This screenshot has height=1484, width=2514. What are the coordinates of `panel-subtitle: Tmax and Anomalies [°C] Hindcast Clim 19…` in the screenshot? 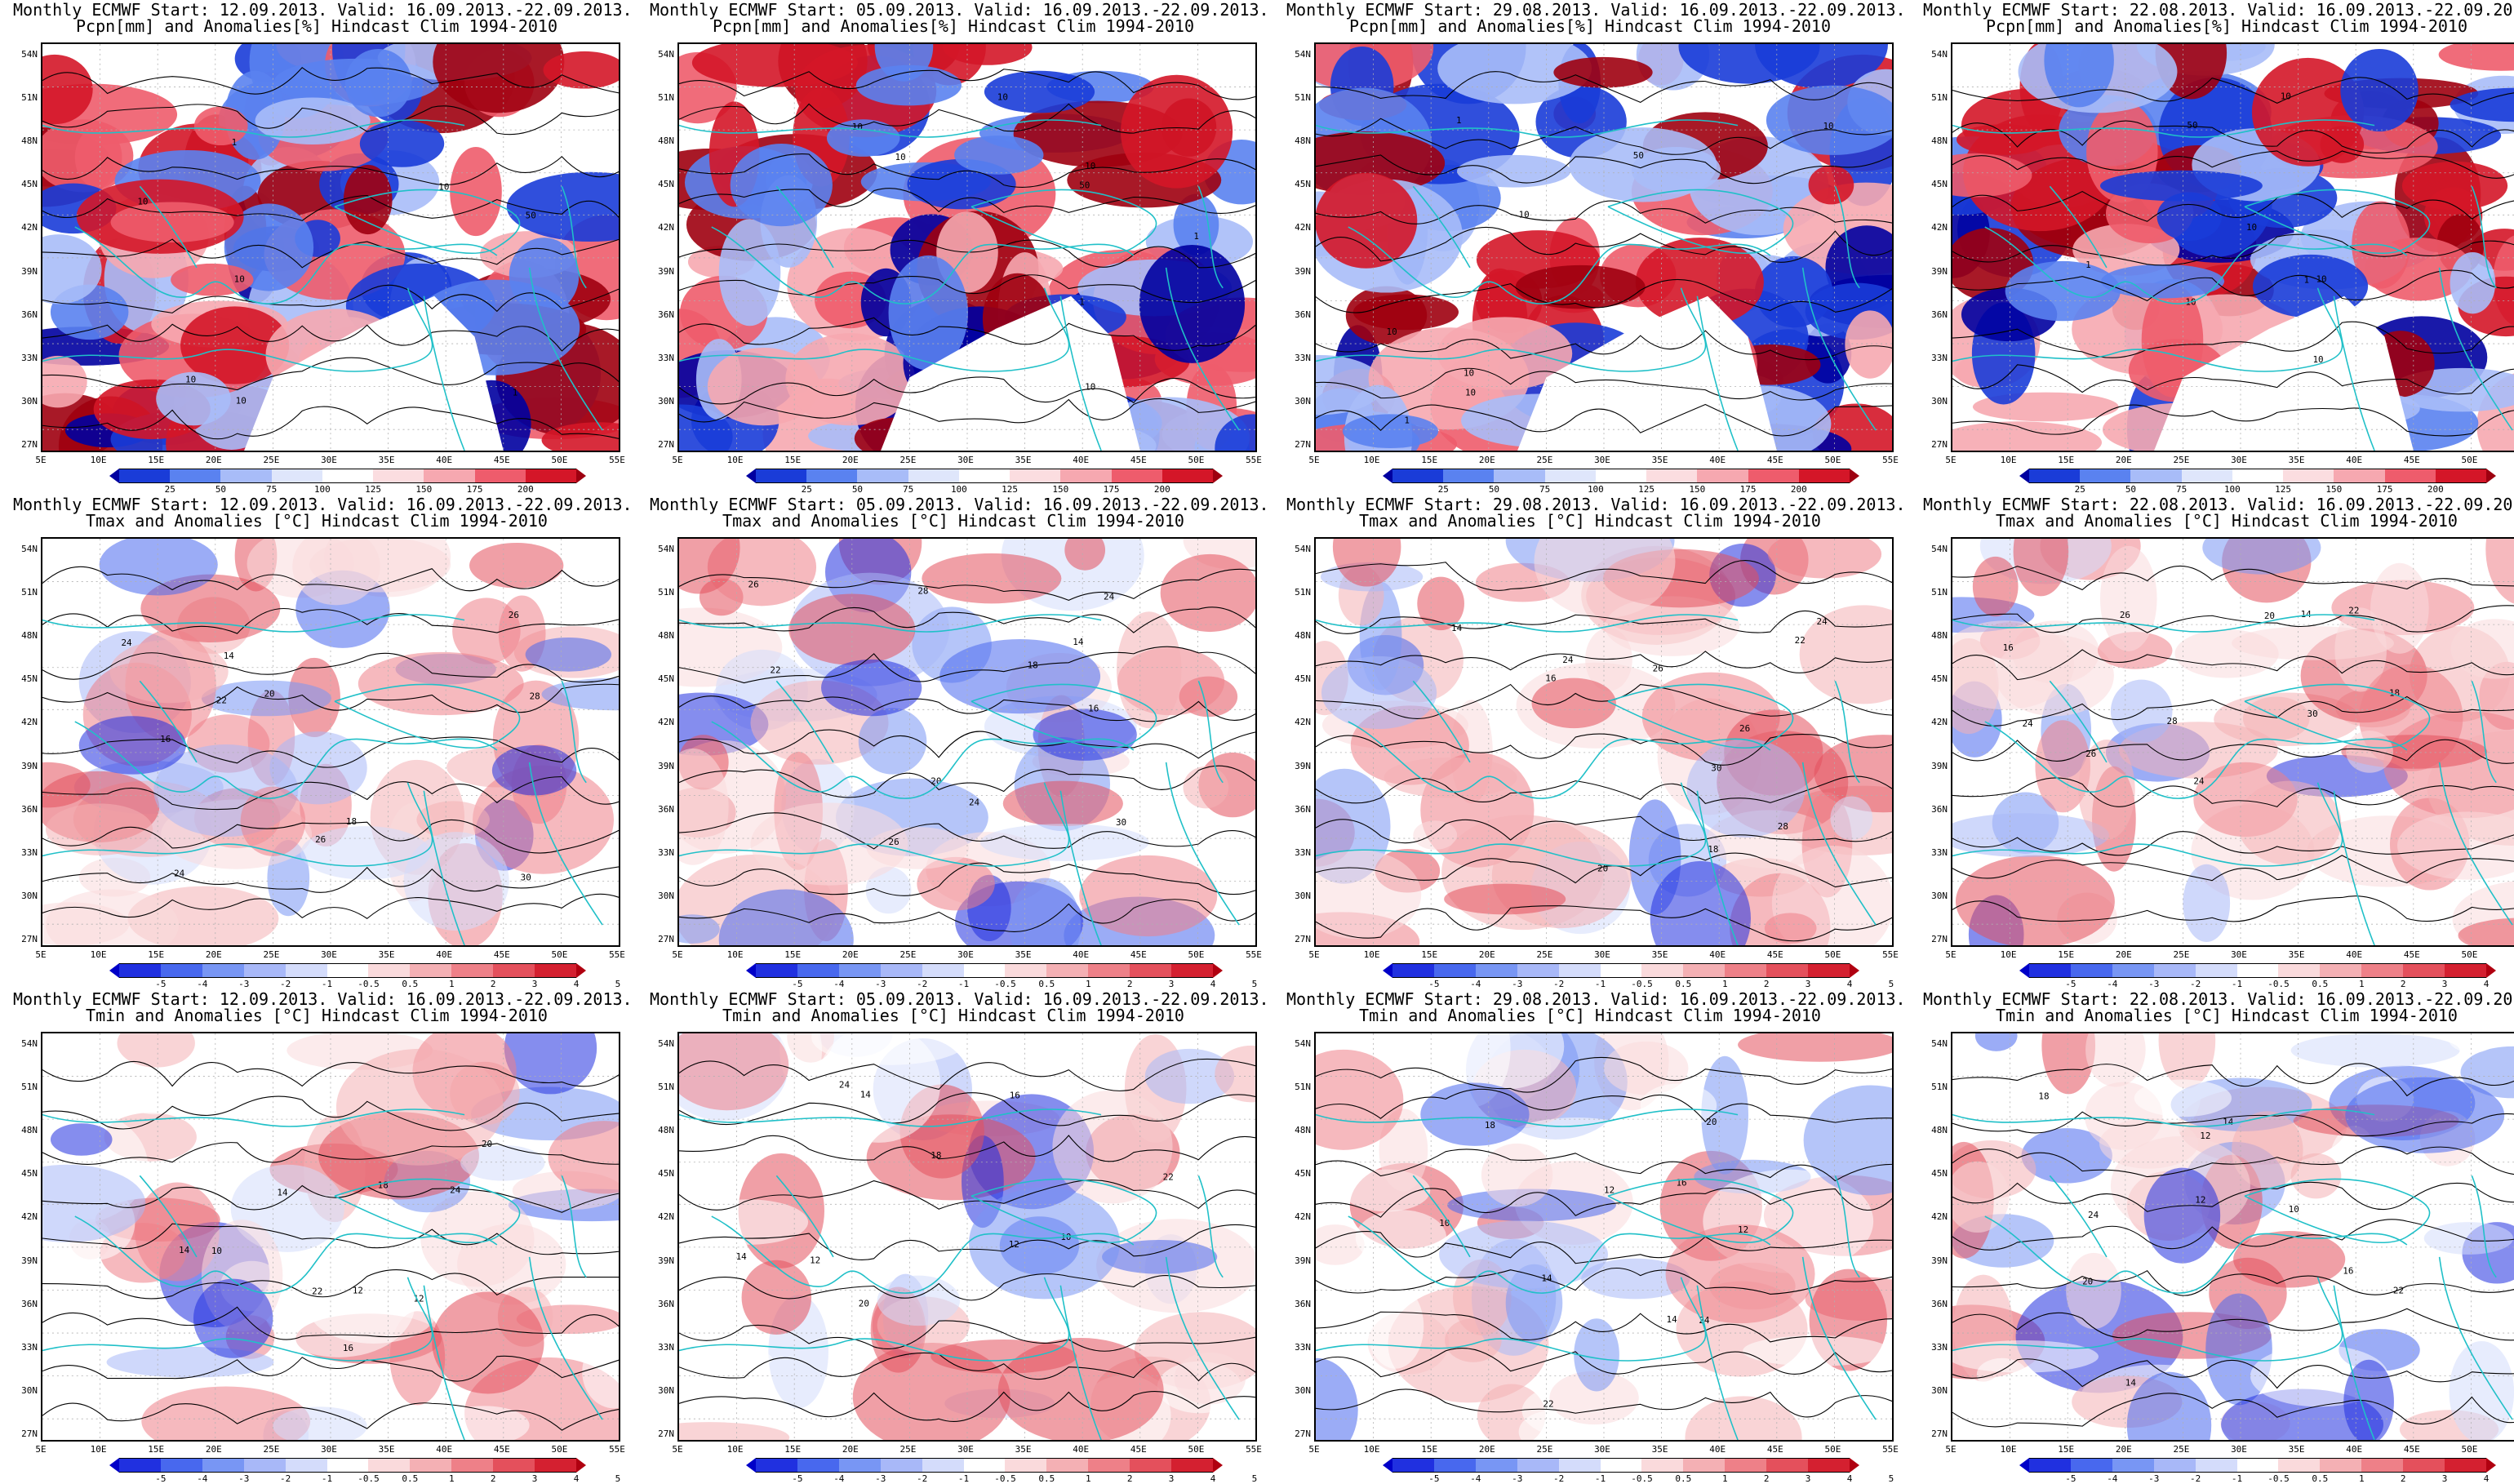 It's located at (317, 521).